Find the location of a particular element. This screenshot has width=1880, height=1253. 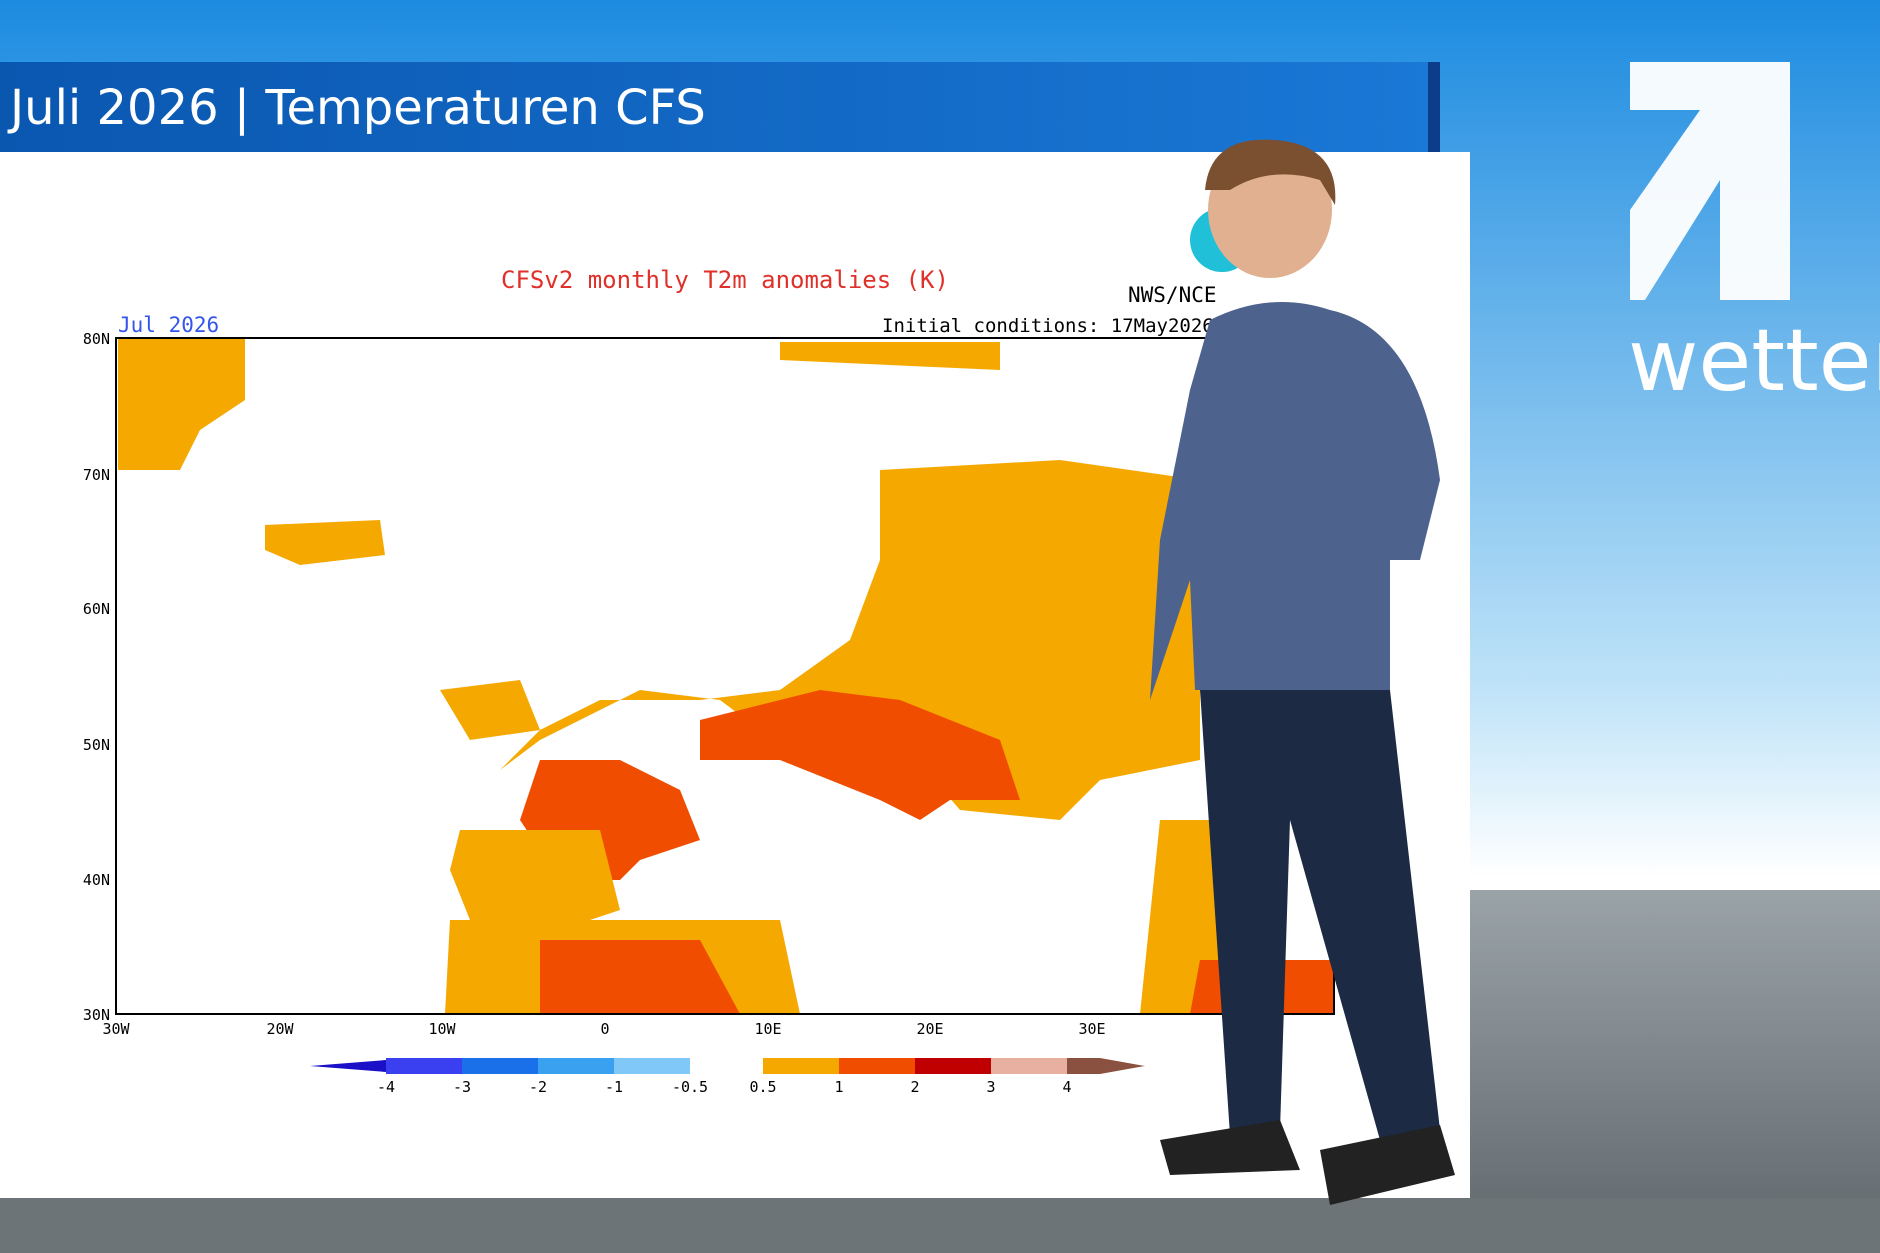

legend-label: -4 is located at coordinates (386, 1087).